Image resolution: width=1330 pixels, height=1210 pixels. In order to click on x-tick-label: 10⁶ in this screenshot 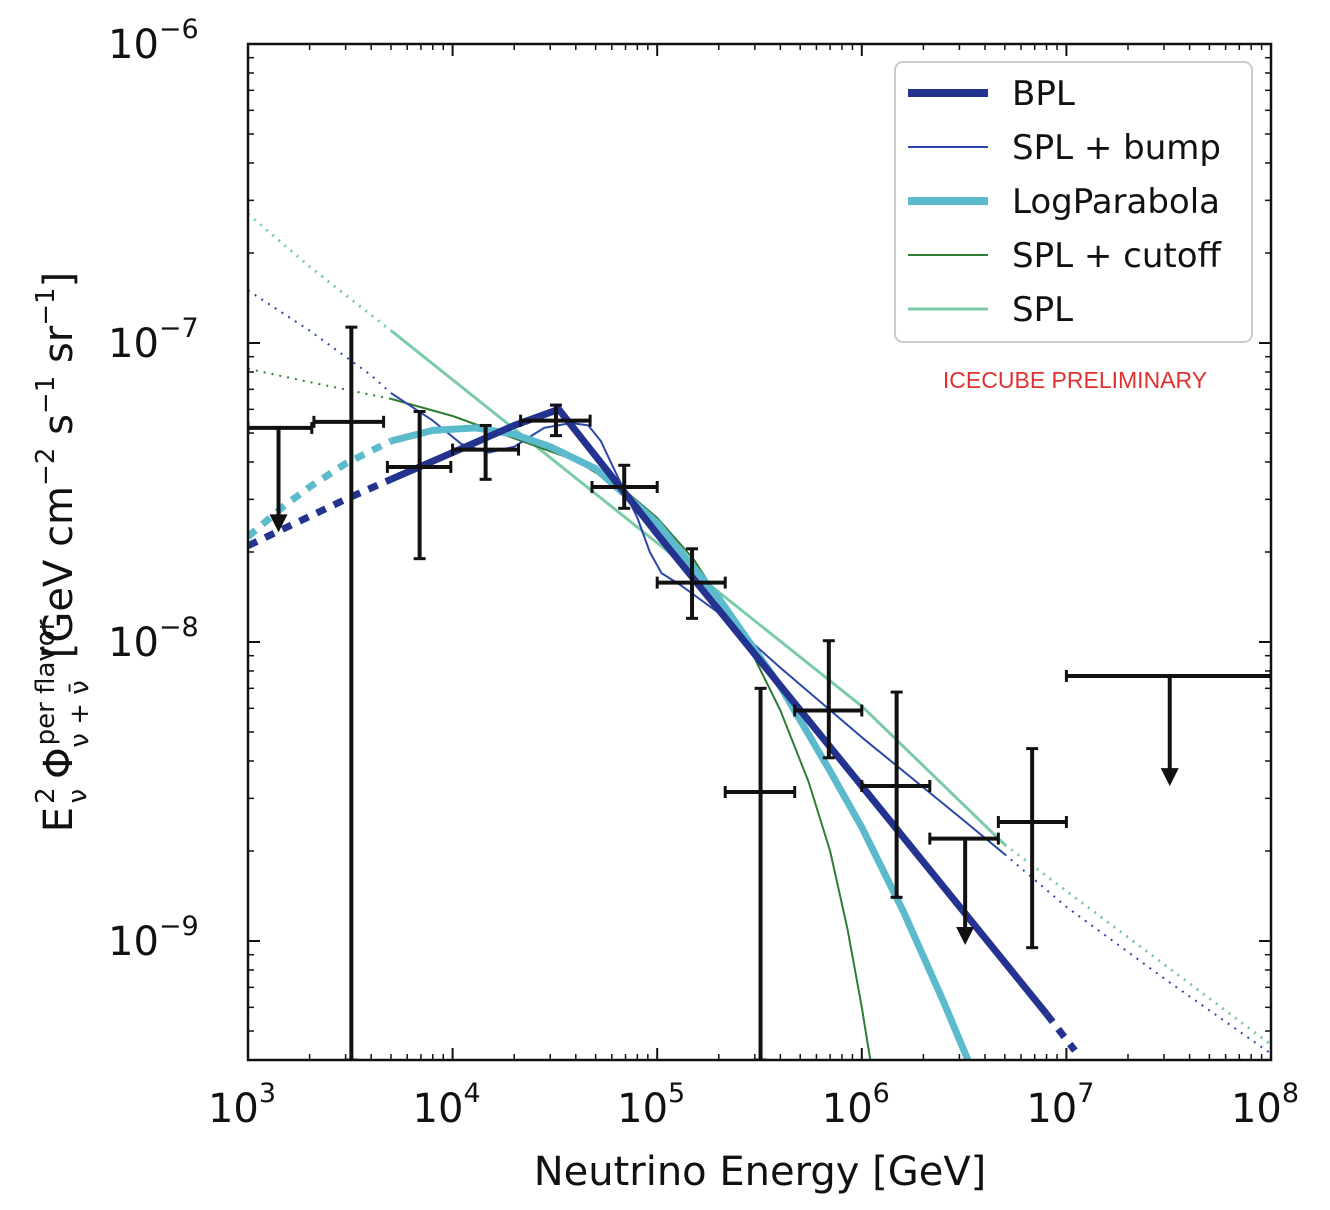, I will do `click(856, 1105)`.